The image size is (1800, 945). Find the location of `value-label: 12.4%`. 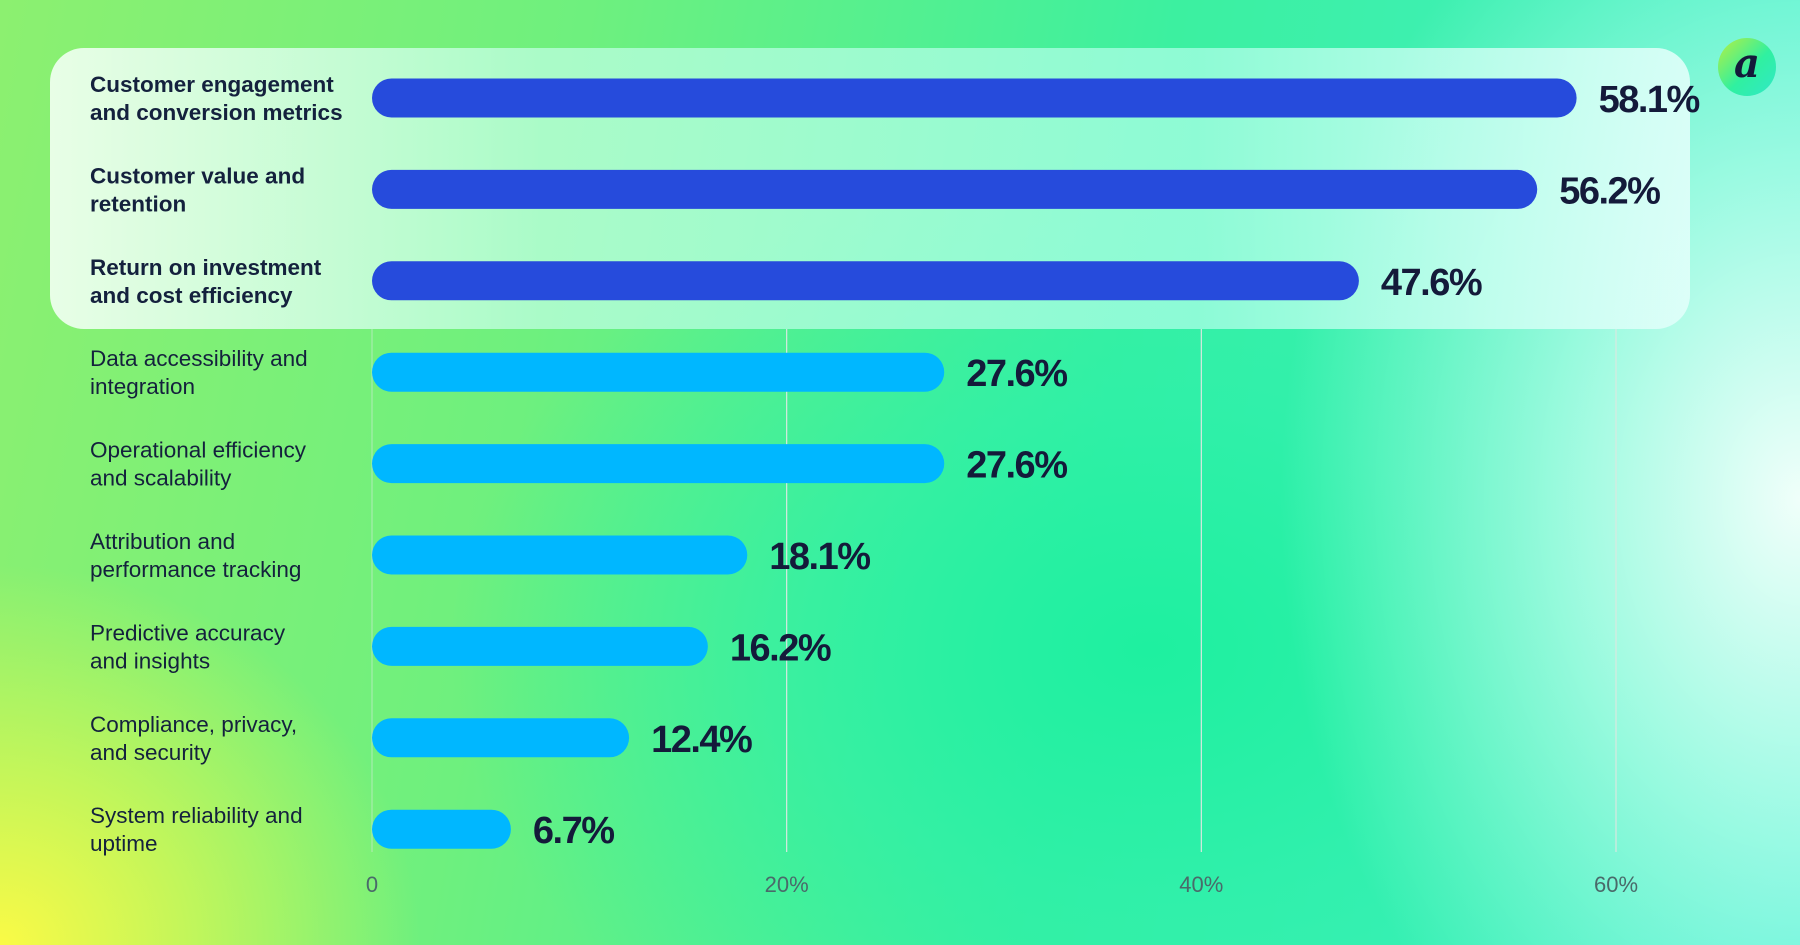

value-label: 12.4% is located at coordinates (701, 740).